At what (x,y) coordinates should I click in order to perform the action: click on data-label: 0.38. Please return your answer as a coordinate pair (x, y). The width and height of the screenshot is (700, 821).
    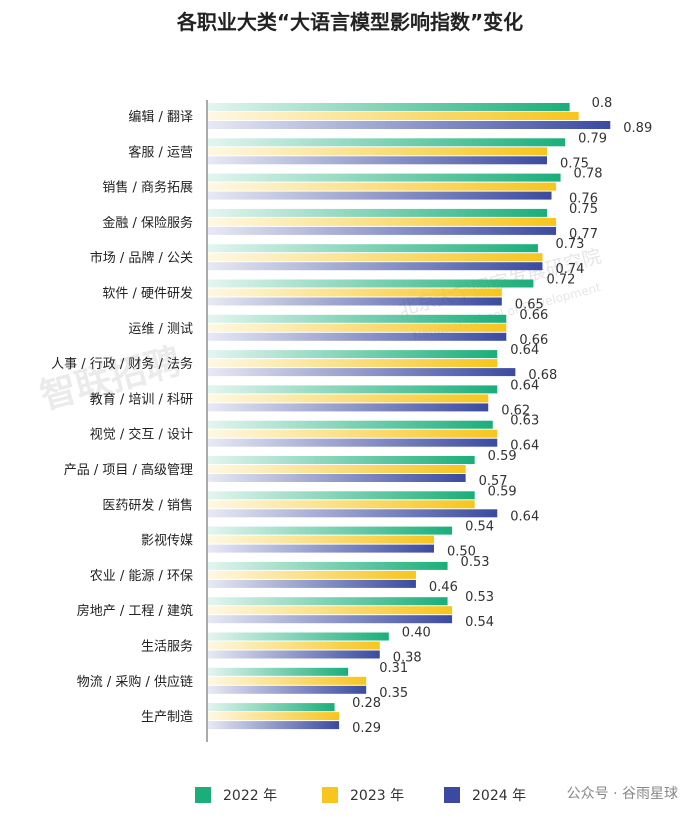
    Looking at the image, I should click on (407, 658).